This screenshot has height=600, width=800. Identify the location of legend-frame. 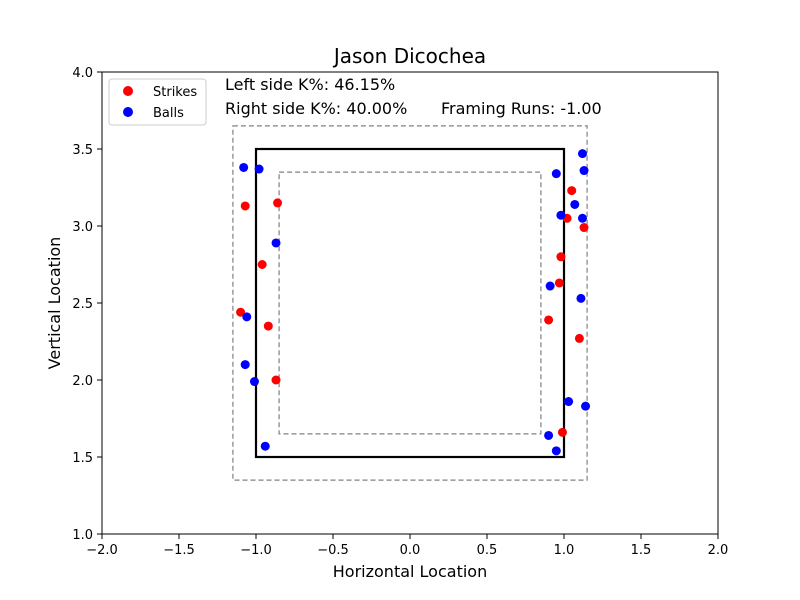
(157, 102).